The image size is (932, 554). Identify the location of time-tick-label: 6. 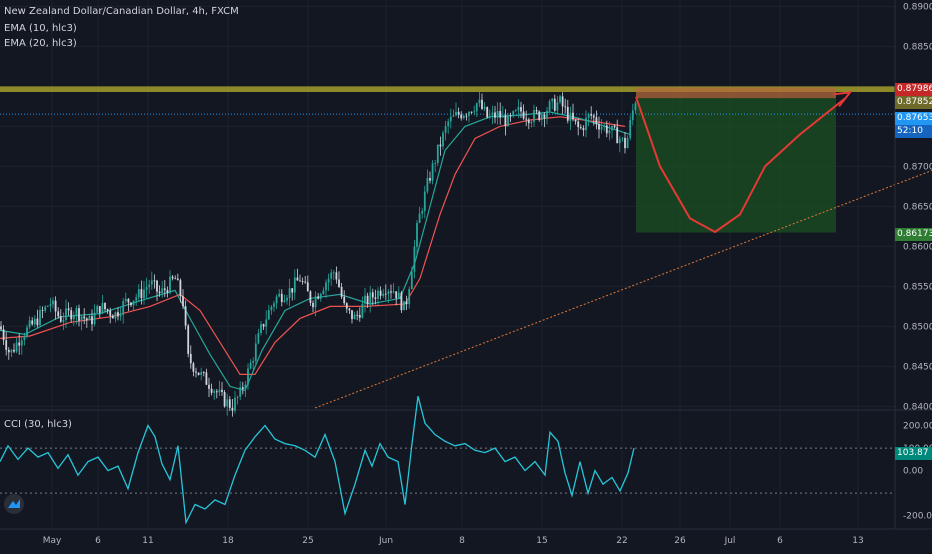
(780, 541).